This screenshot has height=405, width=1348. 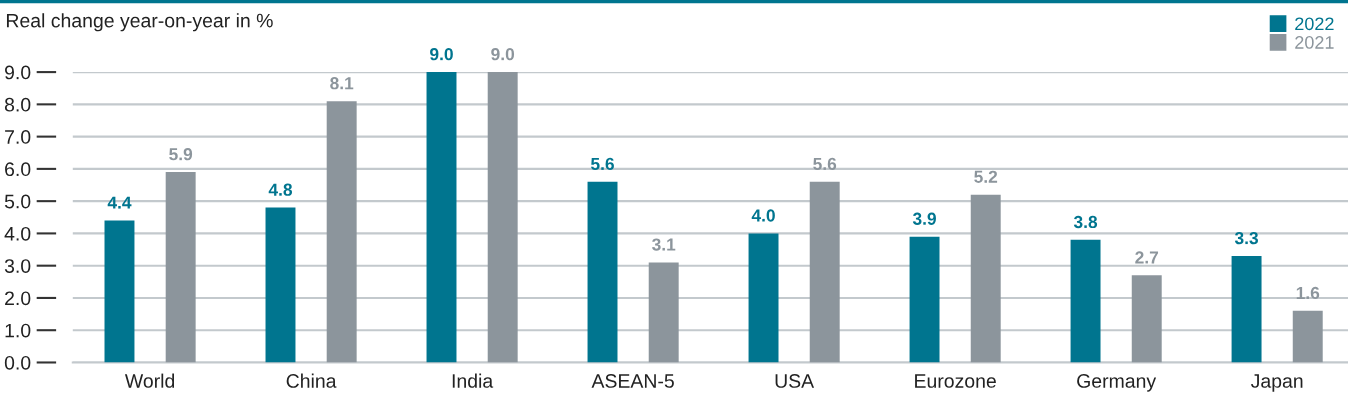 What do you see at coordinates (17, 104) in the screenshot?
I see `y-tick-label: 8.0` at bounding box center [17, 104].